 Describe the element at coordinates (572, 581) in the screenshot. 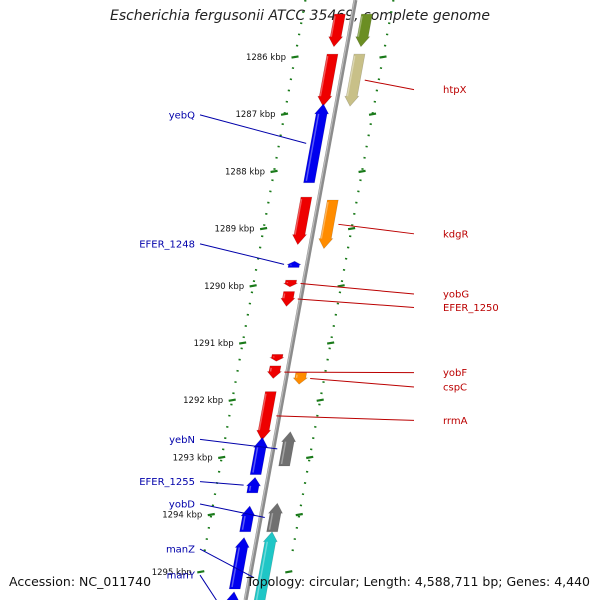

I see `genes-value: 4,440` at that location.